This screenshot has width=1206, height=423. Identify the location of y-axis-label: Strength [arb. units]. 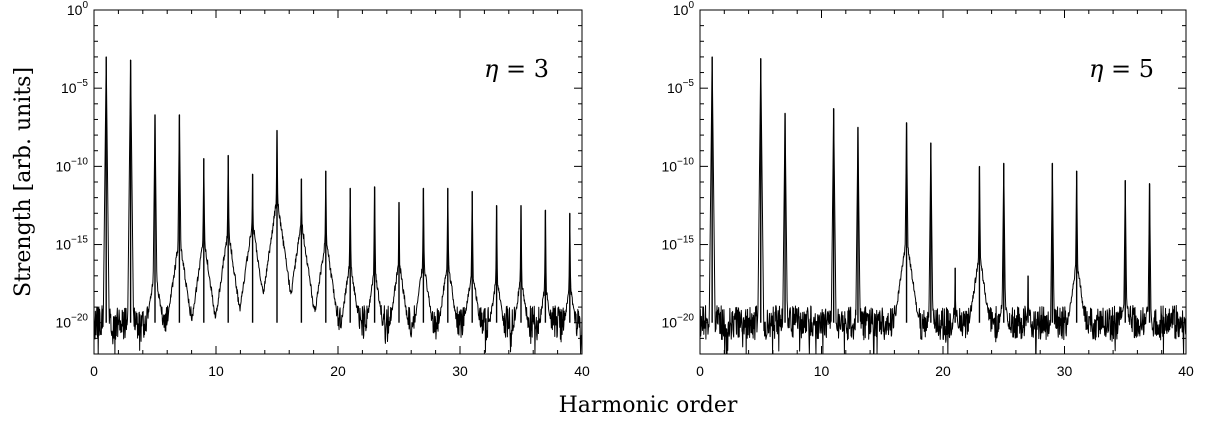
(23, 182).